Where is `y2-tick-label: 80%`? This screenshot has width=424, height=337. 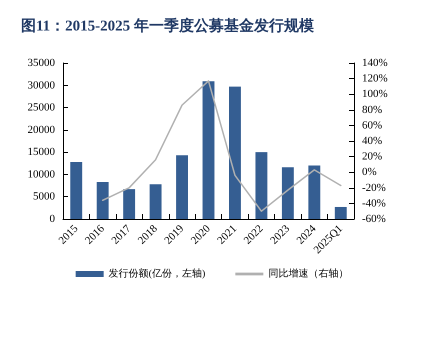 y2-tick-label: 80% is located at coordinates (372, 110).